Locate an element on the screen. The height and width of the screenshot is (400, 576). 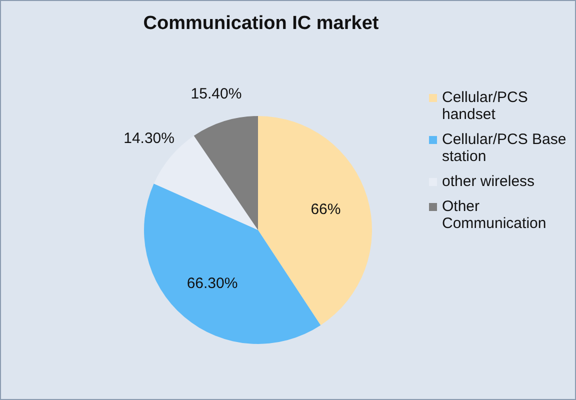
data-label: 66% is located at coordinates (325, 209).